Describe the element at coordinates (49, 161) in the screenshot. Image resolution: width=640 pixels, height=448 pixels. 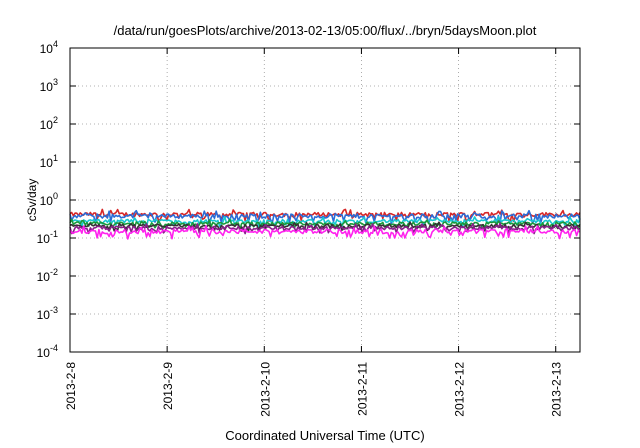
I see `y-tick-label: 10¹` at that location.